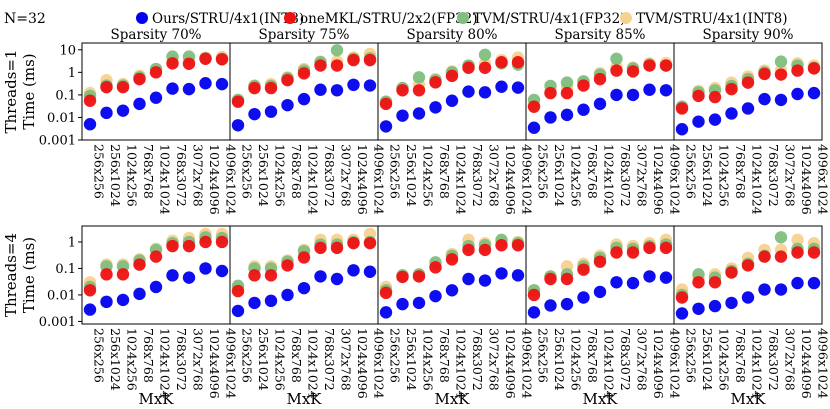  Describe the element at coordinates (600, 35) in the screenshot. I see `panel-title: Sparsity 85%` at that location.